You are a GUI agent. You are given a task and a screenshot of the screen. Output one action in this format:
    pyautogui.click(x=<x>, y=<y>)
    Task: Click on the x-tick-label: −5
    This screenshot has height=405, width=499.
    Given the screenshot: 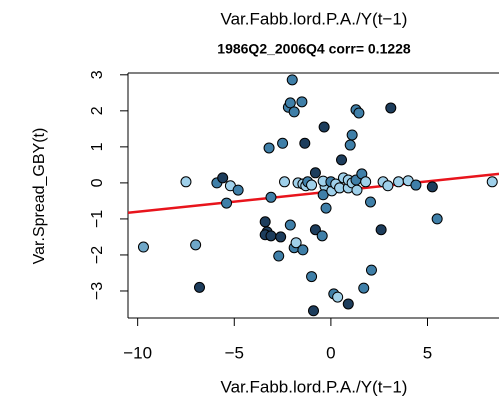 What is the action you would take?
    pyautogui.click(x=234, y=352)
    